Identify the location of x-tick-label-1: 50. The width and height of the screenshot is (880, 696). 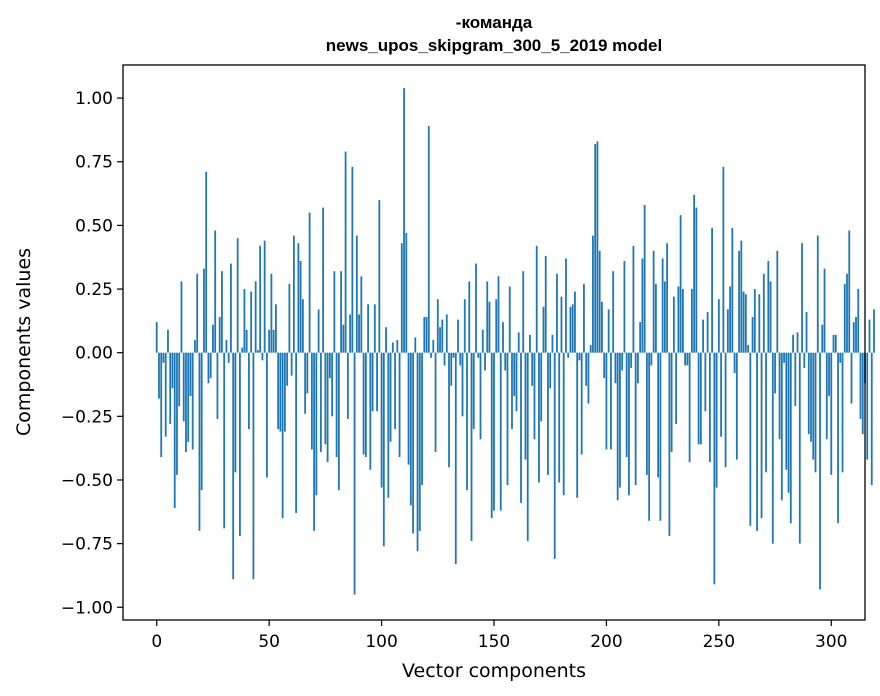
(269, 642).